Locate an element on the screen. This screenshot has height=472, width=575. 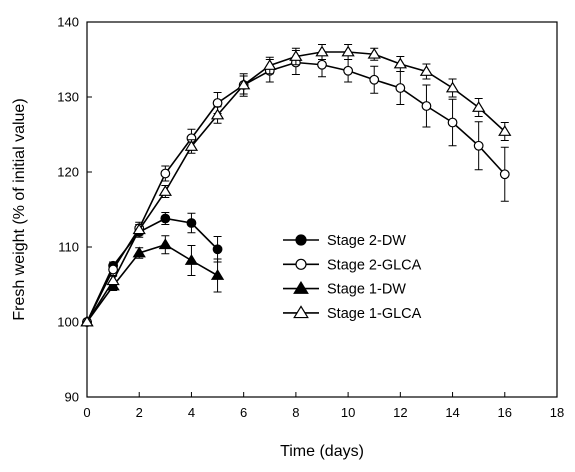
x-tick-label: 18 is located at coordinates (557, 412).